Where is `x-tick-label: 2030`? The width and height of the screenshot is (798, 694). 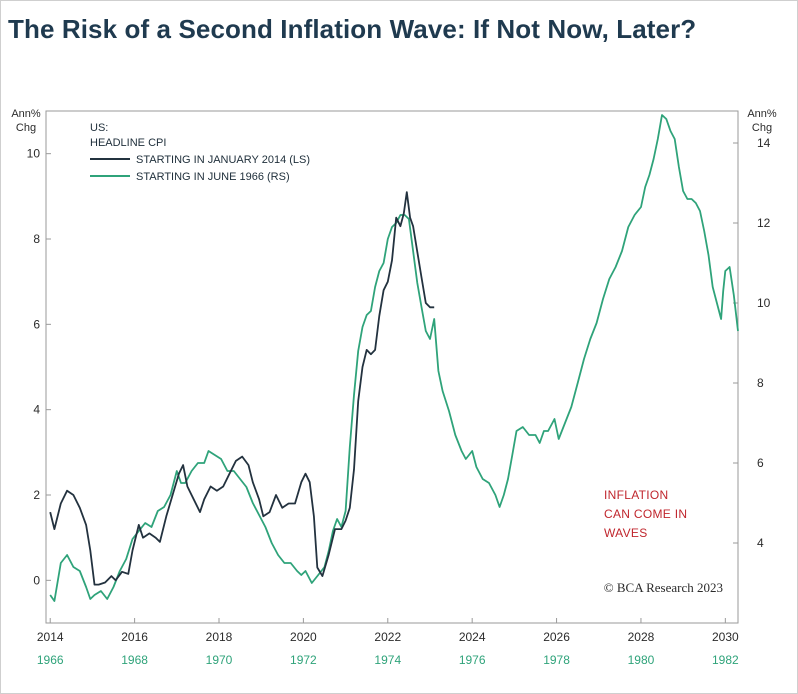 x-tick-label: 2030 is located at coordinates (725, 637).